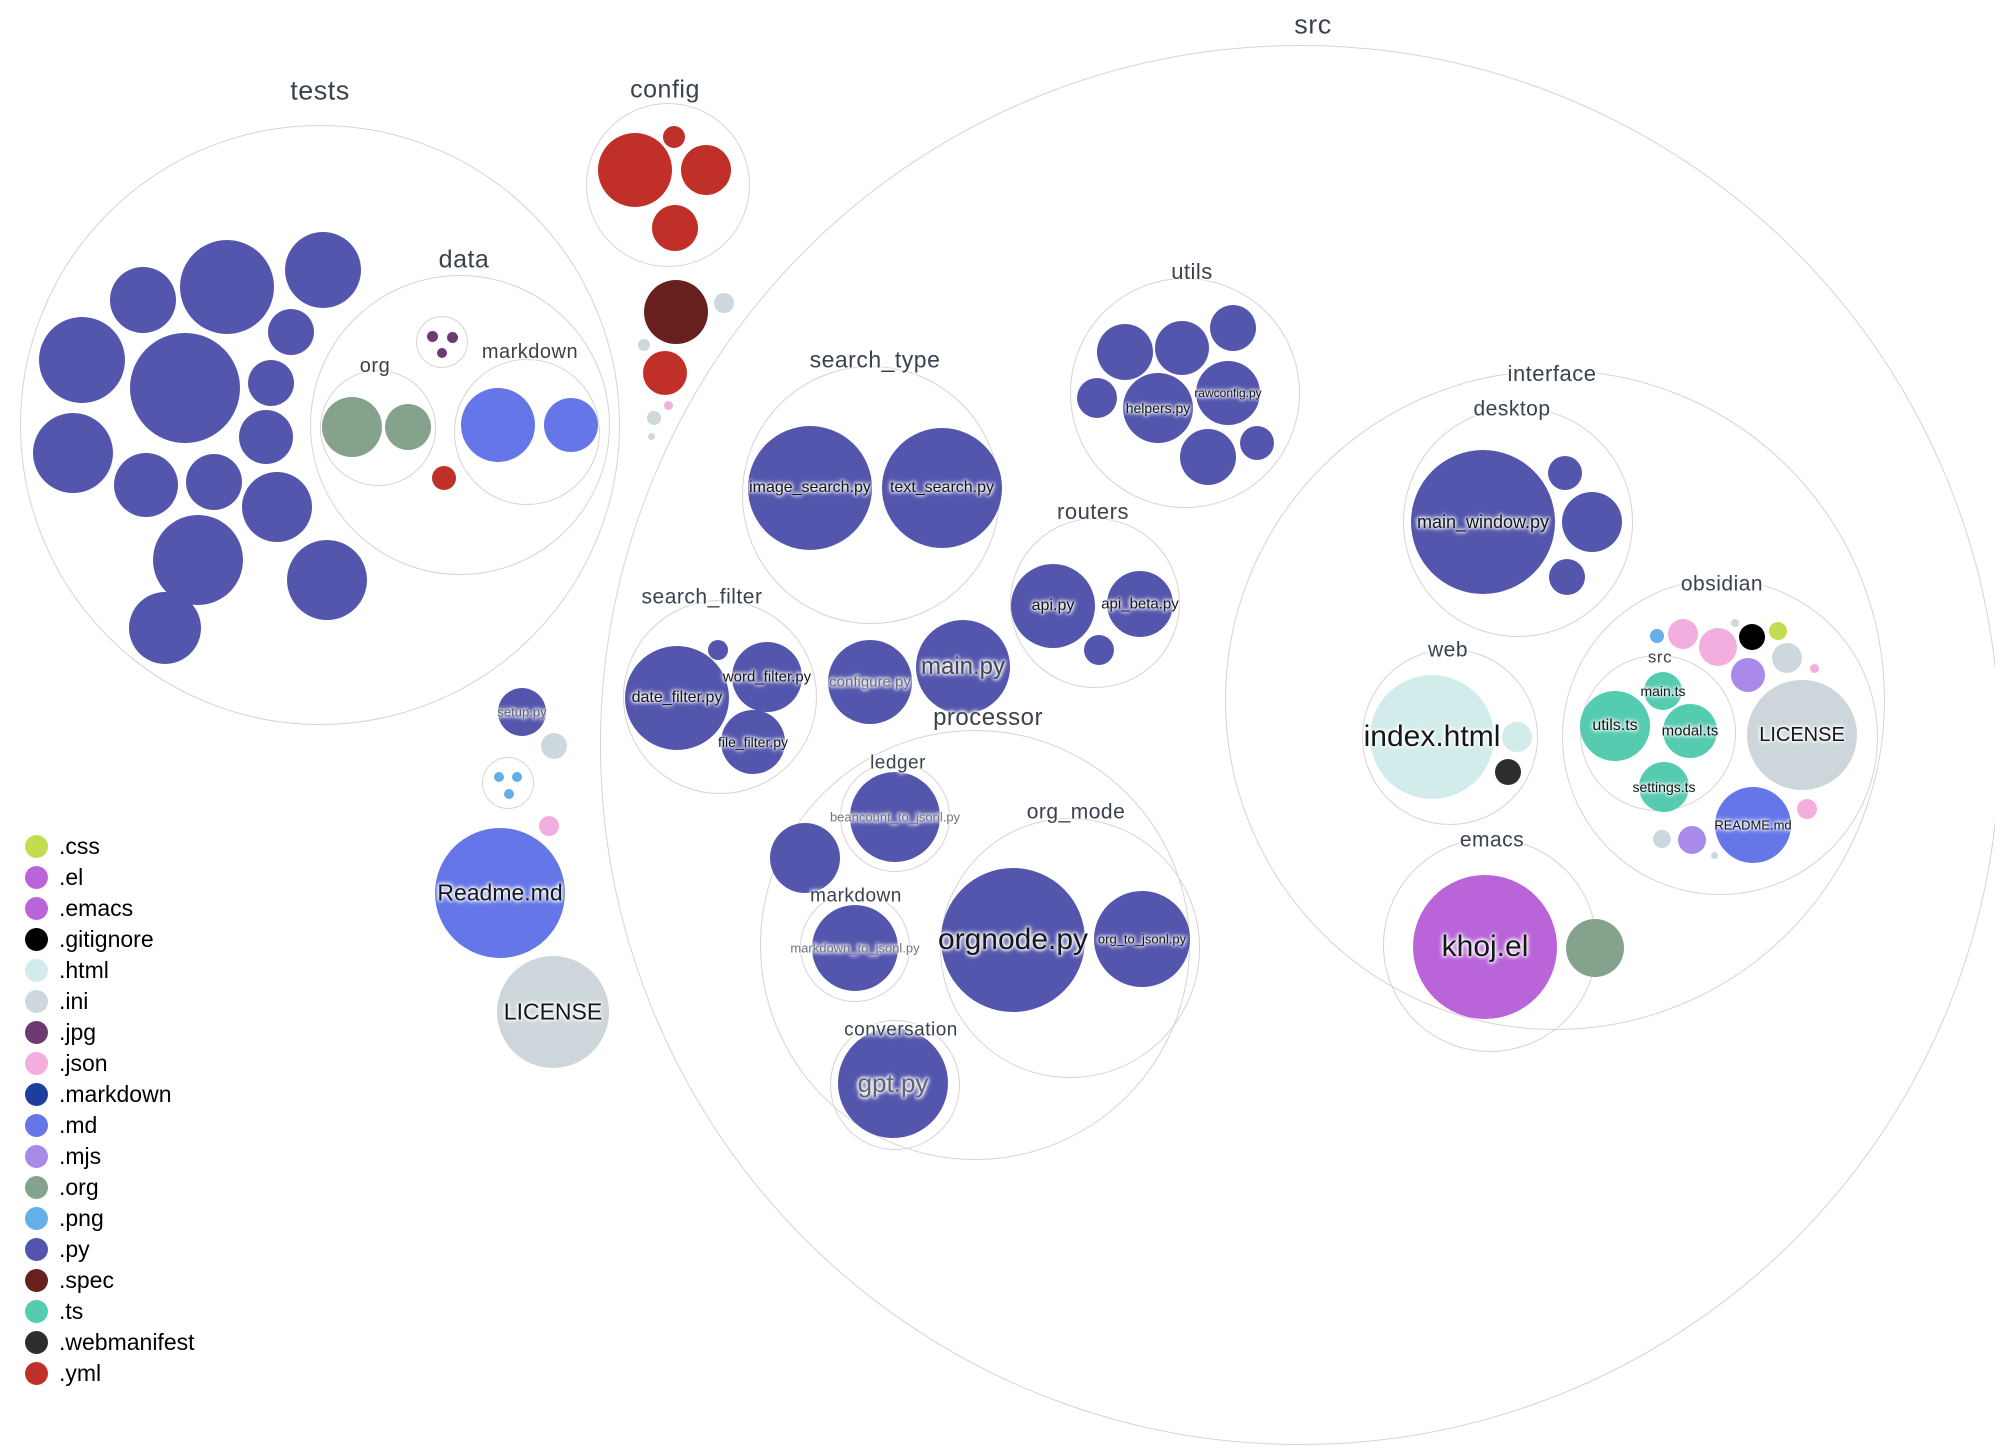 The height and width of the screenshot is (1451, 1995). What do you see at coordinates (165, 628) in the screenshot?
I see `file-tests-py-15-circle` at bounding box center [165, 628].